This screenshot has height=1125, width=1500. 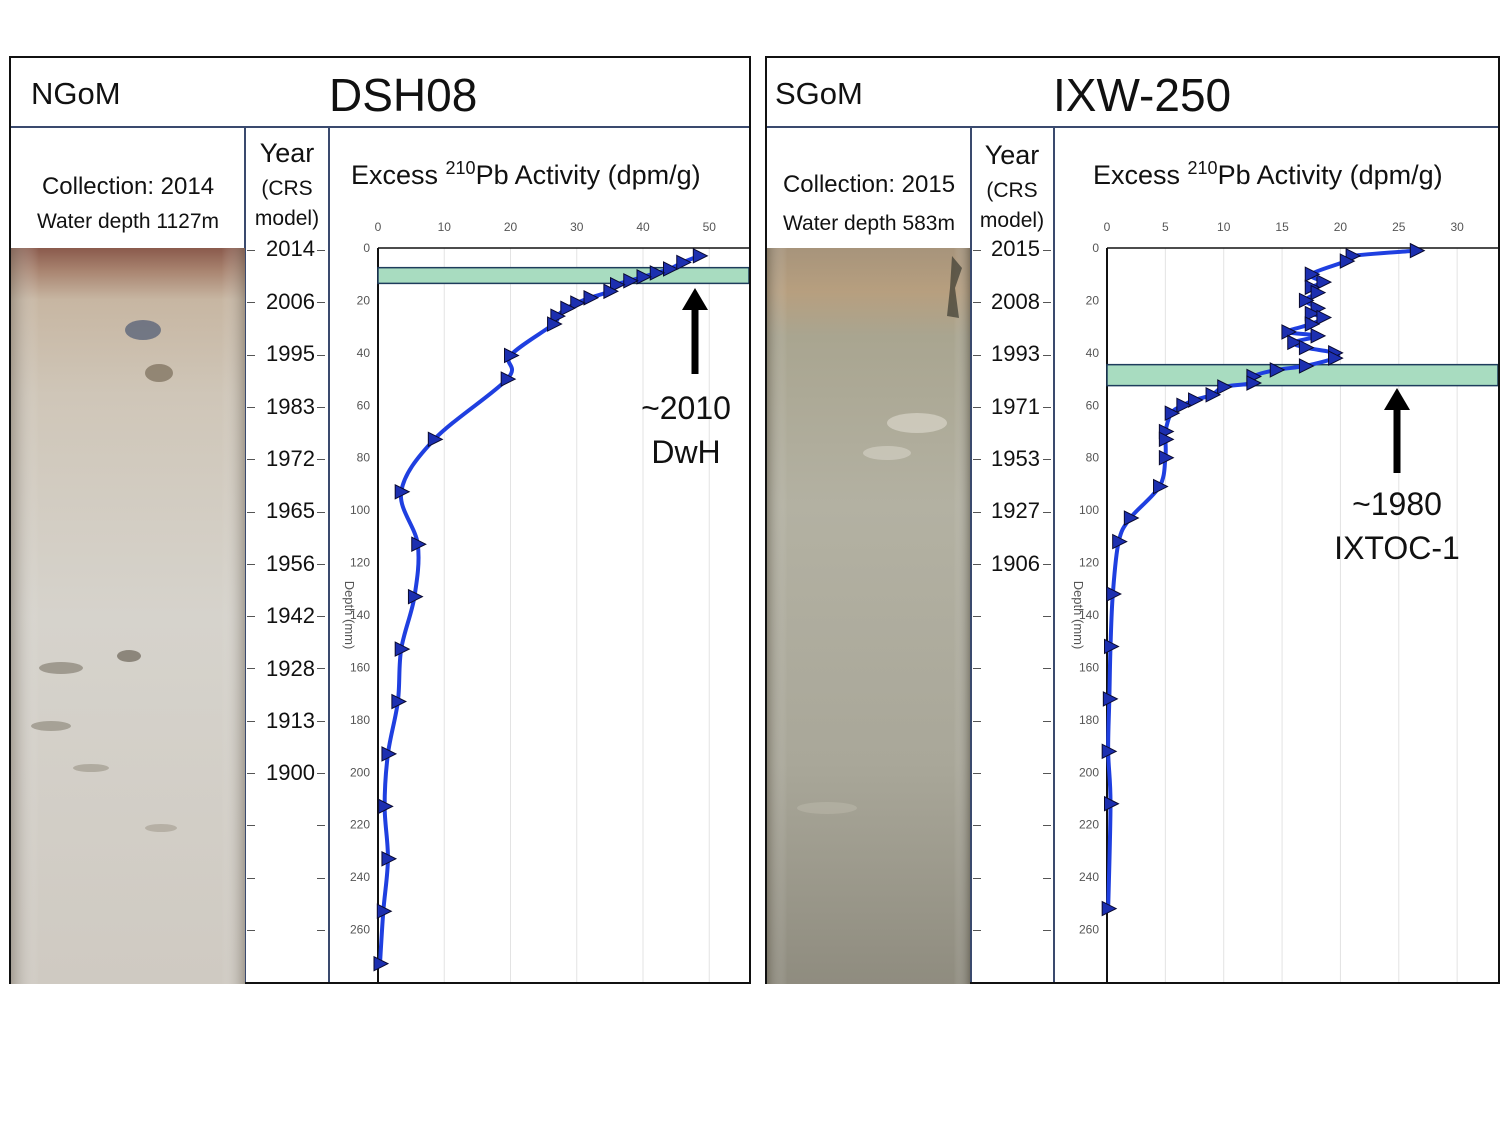 I want to click on region-label: SGoM, so click(x=819, y=93).